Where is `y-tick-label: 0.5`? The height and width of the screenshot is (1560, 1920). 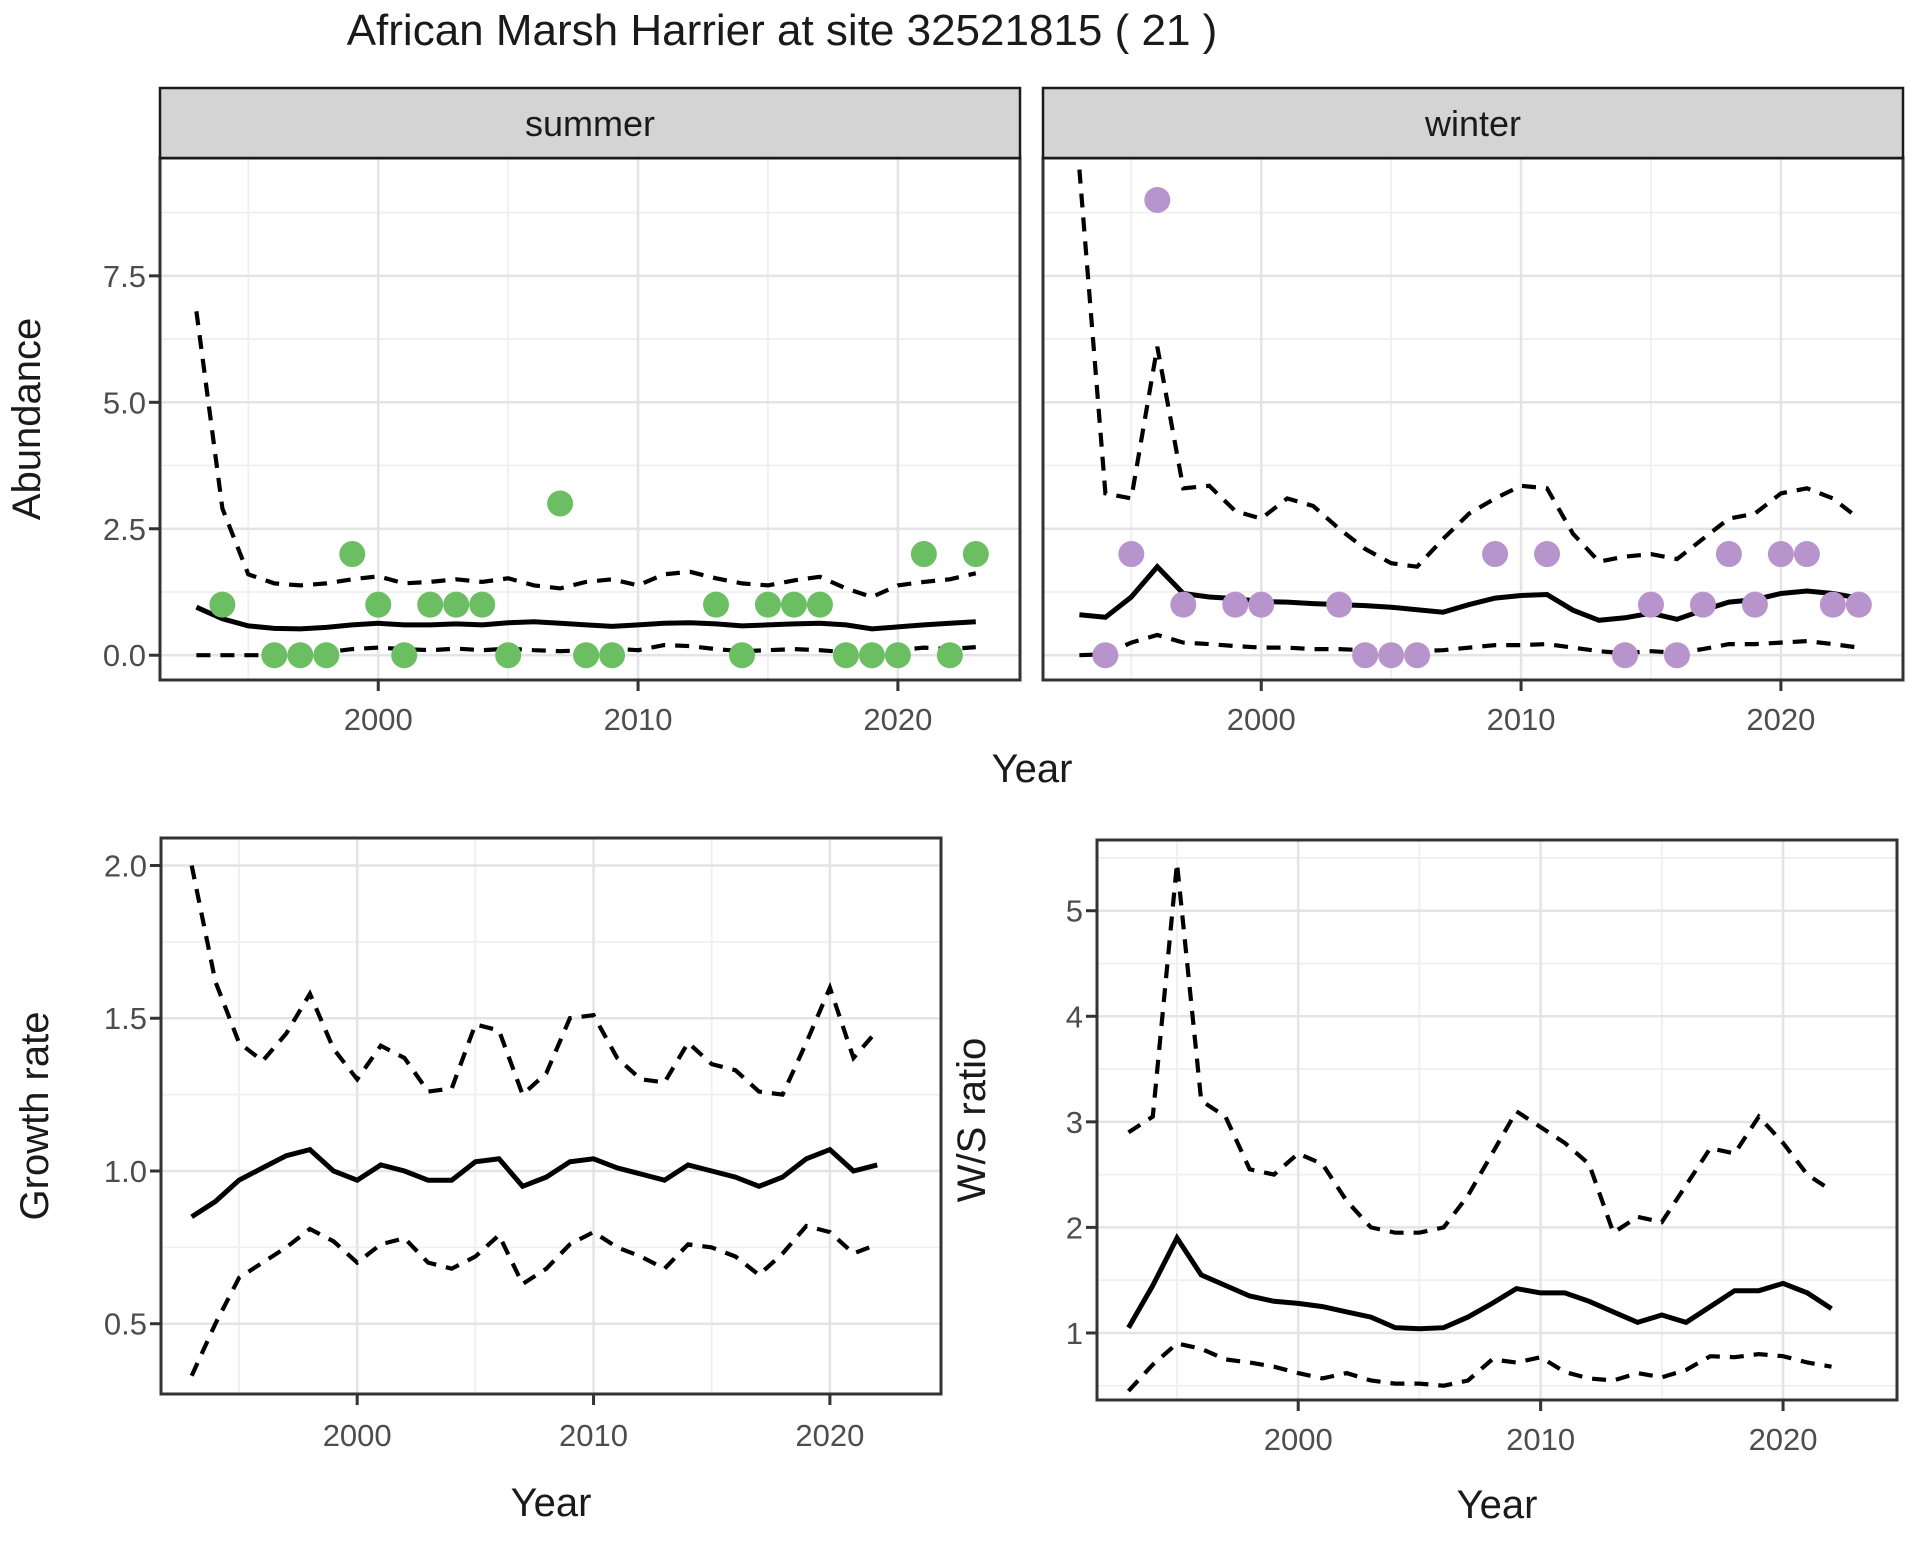
y-tick-label: 0.5 is located at coordinates (125, 1324).